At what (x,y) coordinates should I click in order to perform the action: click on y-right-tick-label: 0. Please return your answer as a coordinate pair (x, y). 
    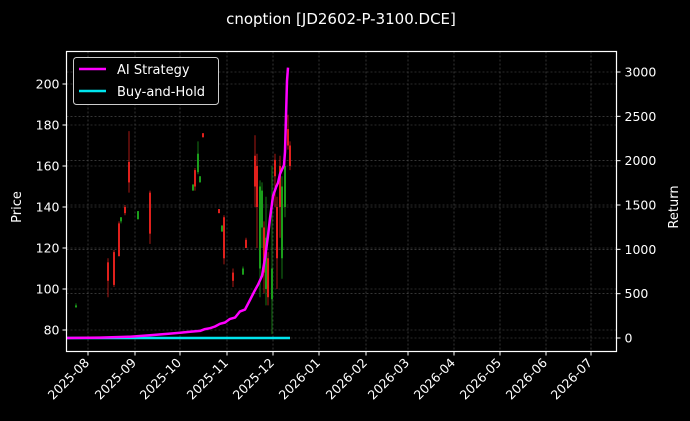
    Looking at the image, I should click on (629, 338).